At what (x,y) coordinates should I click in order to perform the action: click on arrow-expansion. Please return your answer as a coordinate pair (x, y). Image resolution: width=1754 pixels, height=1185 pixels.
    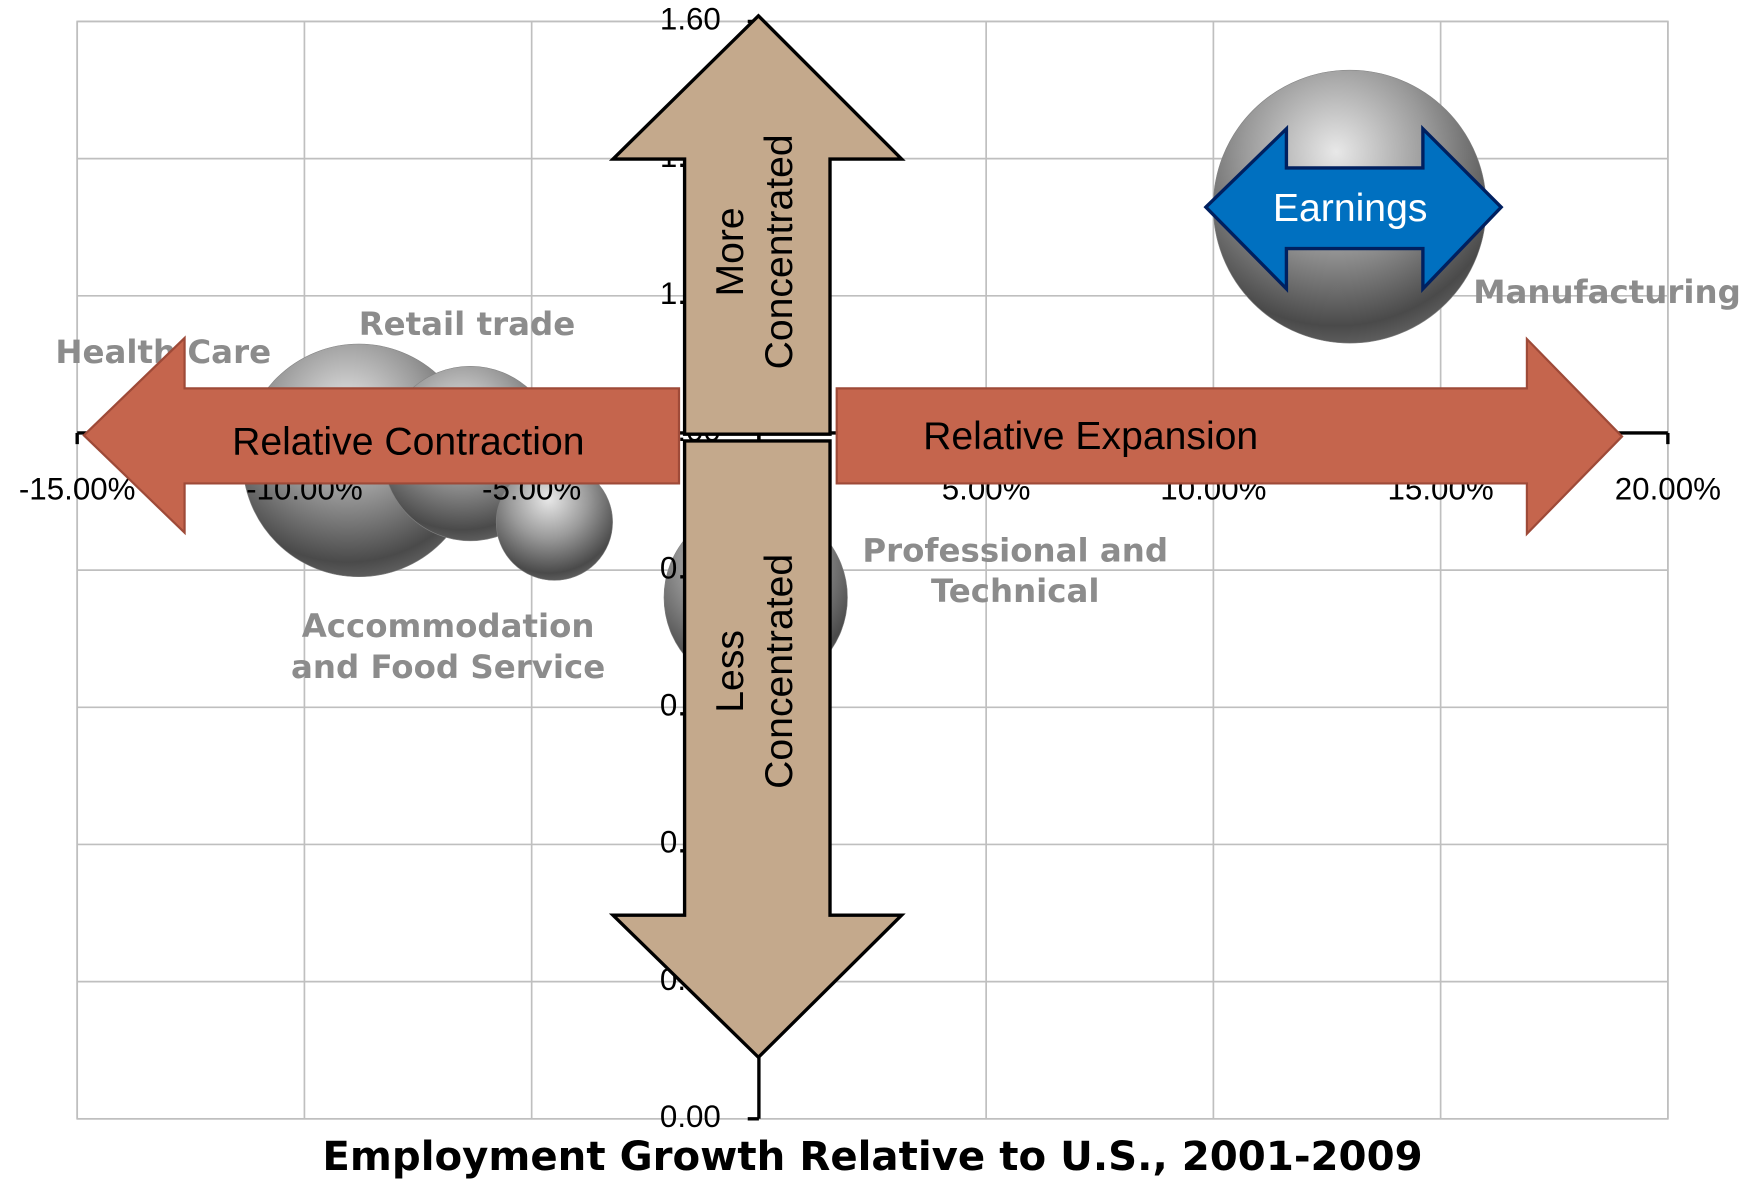
    Looking at the image, I should click on (1229, 436).